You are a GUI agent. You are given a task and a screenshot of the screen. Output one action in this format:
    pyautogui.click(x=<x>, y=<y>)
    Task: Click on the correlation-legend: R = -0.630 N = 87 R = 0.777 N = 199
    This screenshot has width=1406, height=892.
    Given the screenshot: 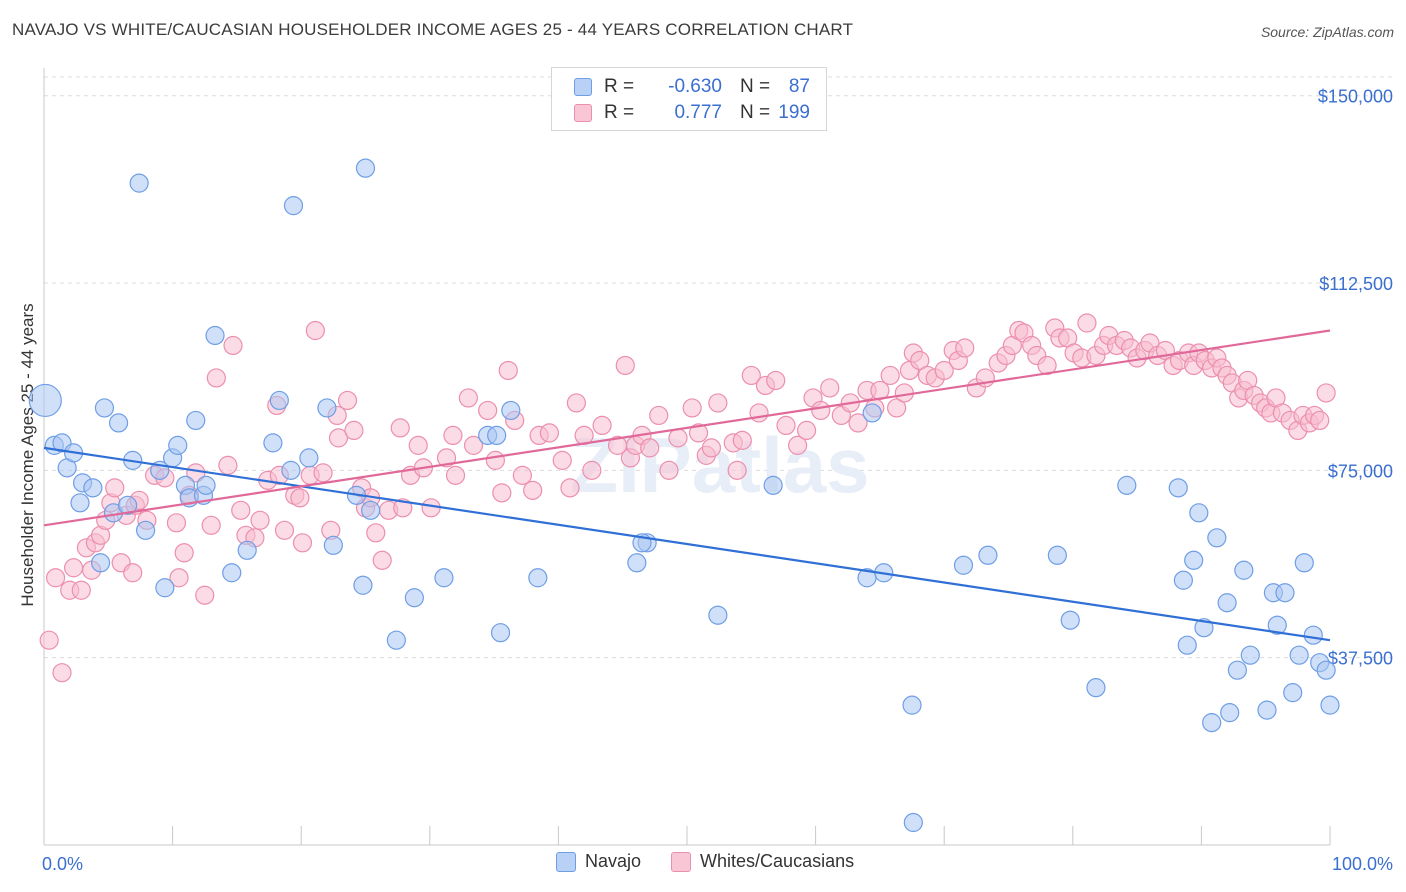 What is the action you would take?
    pyautogui.click(x=689, y=99)
    